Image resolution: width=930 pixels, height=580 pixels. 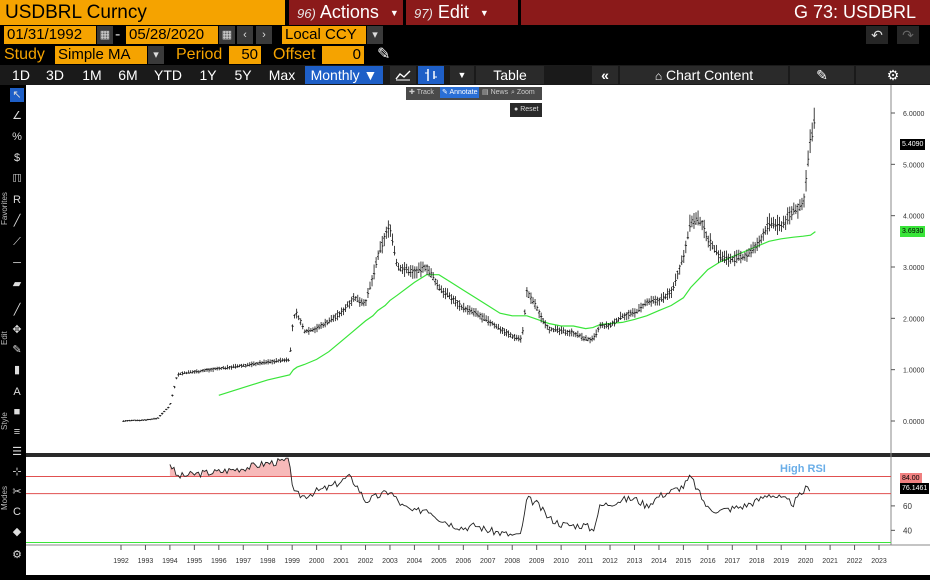 What do you see at coordinates (17, 532) in the screenshot?
I see `palette-icon: ◆` at bounding box center [17, 532].